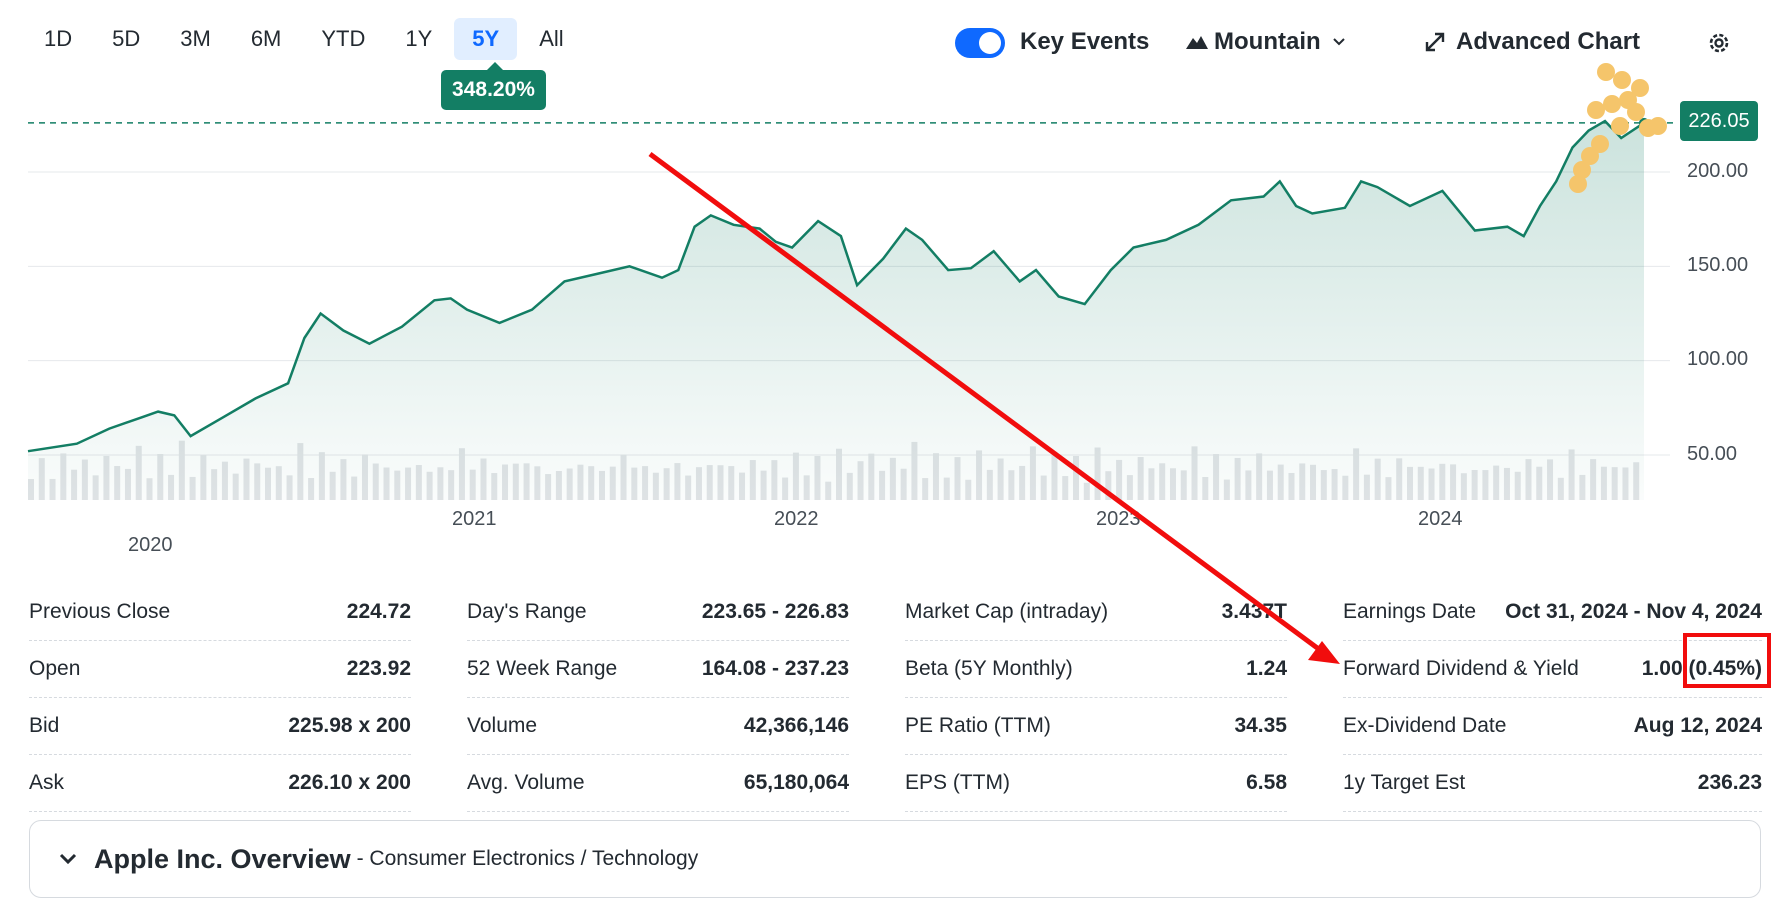  Describe the element at coordinates (527, 858) in the screenshot. I see `overview-subtitle: - Consumer Electronics / Technology` at that location.